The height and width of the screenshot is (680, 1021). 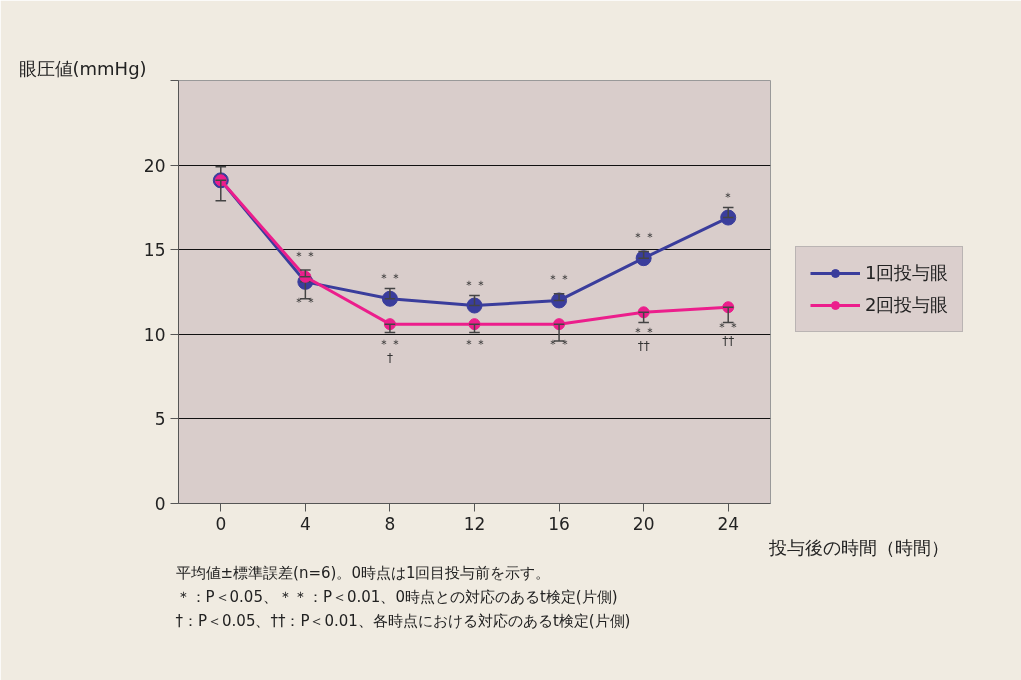 What do you see at coordinates (154, 250) in the screenshot?
I see `y-tick-label: 15` at bounding box center [154, 250].